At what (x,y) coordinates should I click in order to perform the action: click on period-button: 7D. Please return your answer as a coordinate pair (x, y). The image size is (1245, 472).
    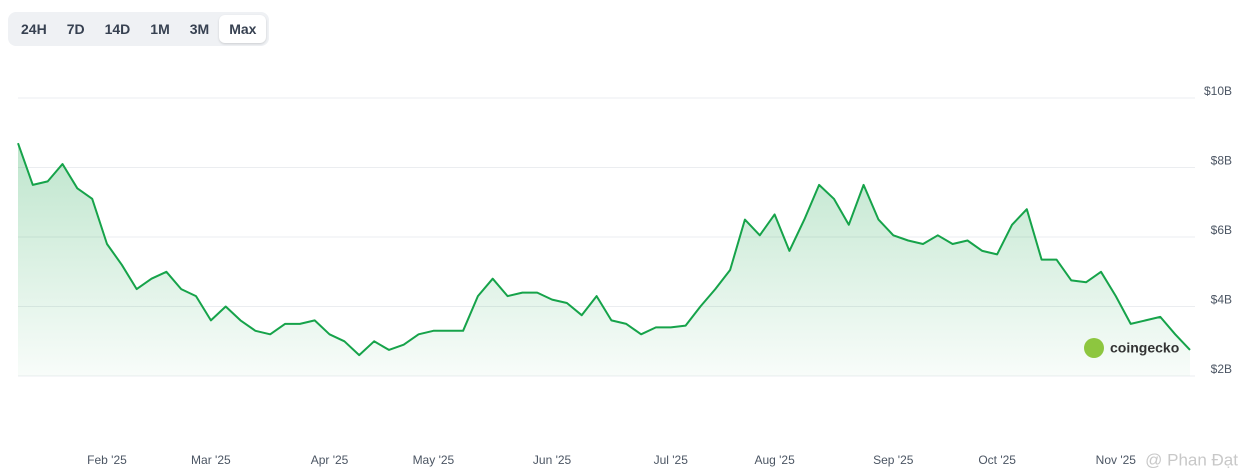
    Looking at the image, I should click on (75, 29).